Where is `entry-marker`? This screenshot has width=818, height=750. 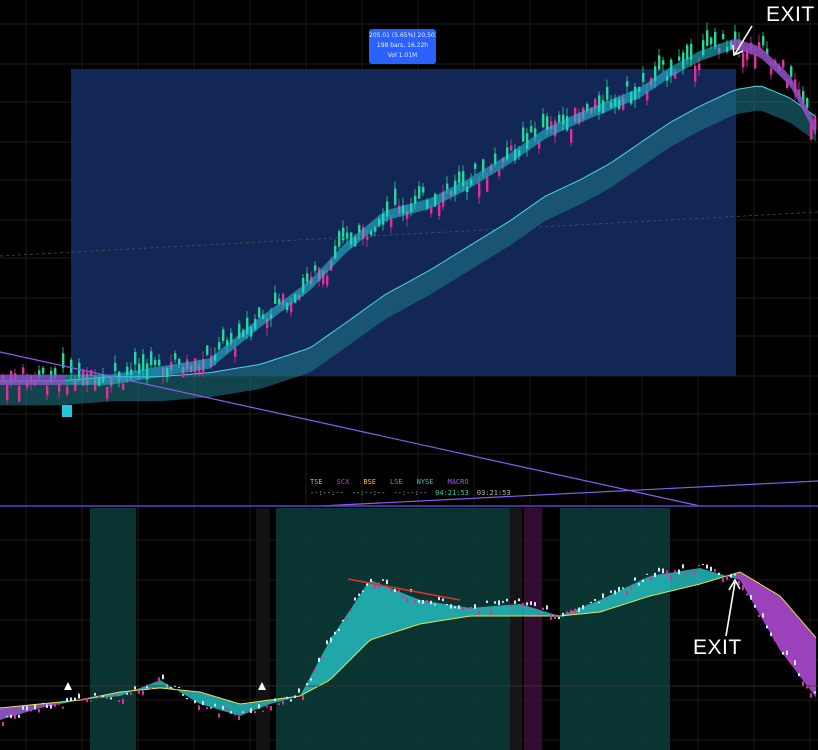
entry-marker is located at coordinates (67, 411).